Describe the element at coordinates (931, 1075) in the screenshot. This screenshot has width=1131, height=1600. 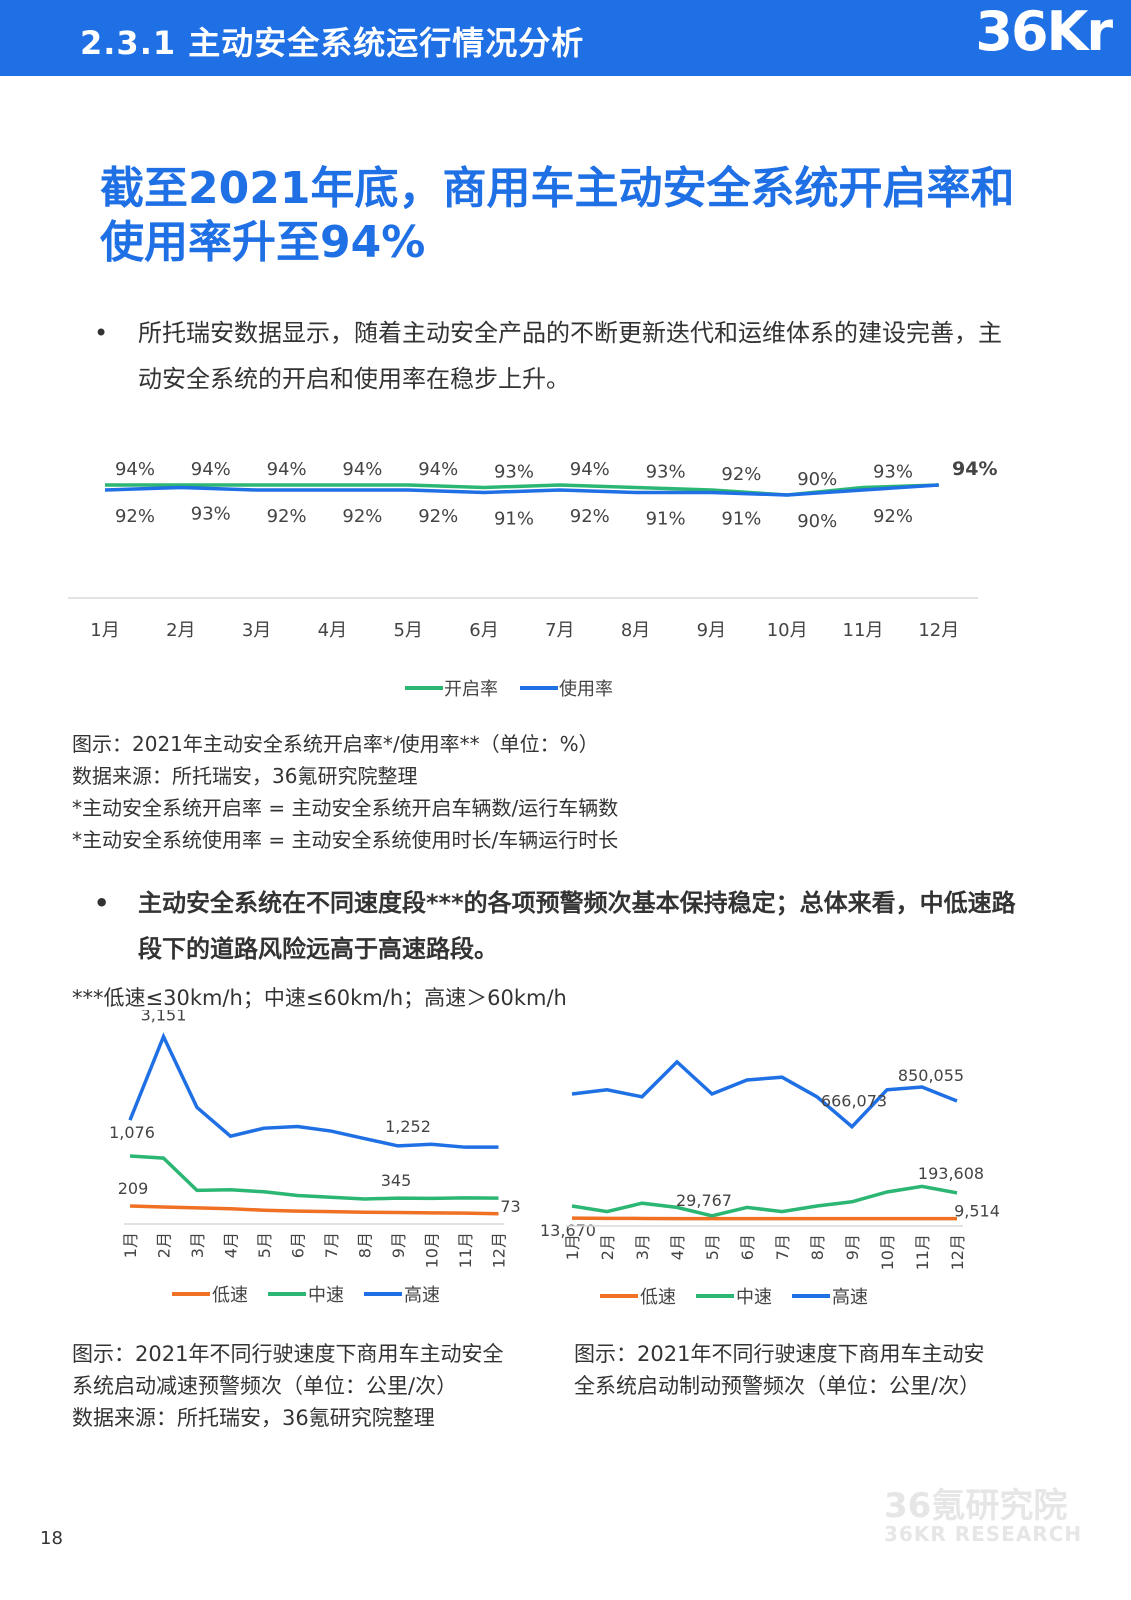
I see `data-label: 850,055` at that location.